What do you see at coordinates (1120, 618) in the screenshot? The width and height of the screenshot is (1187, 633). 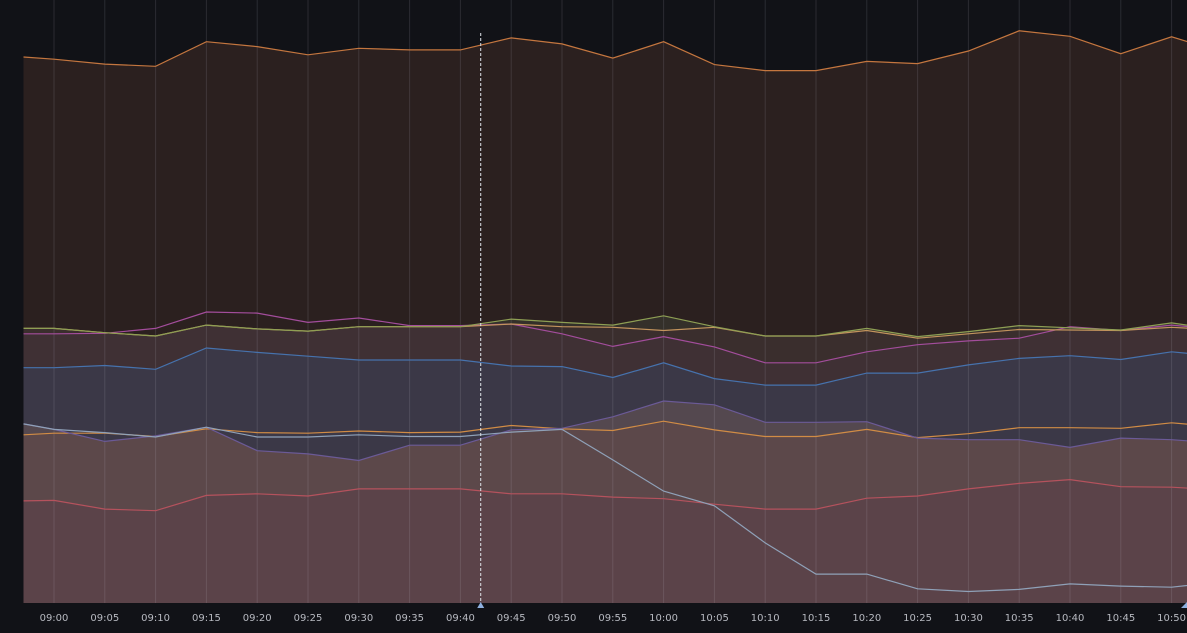 I see `x-tick-label: 10:45` at bounding box center [1120, 618].